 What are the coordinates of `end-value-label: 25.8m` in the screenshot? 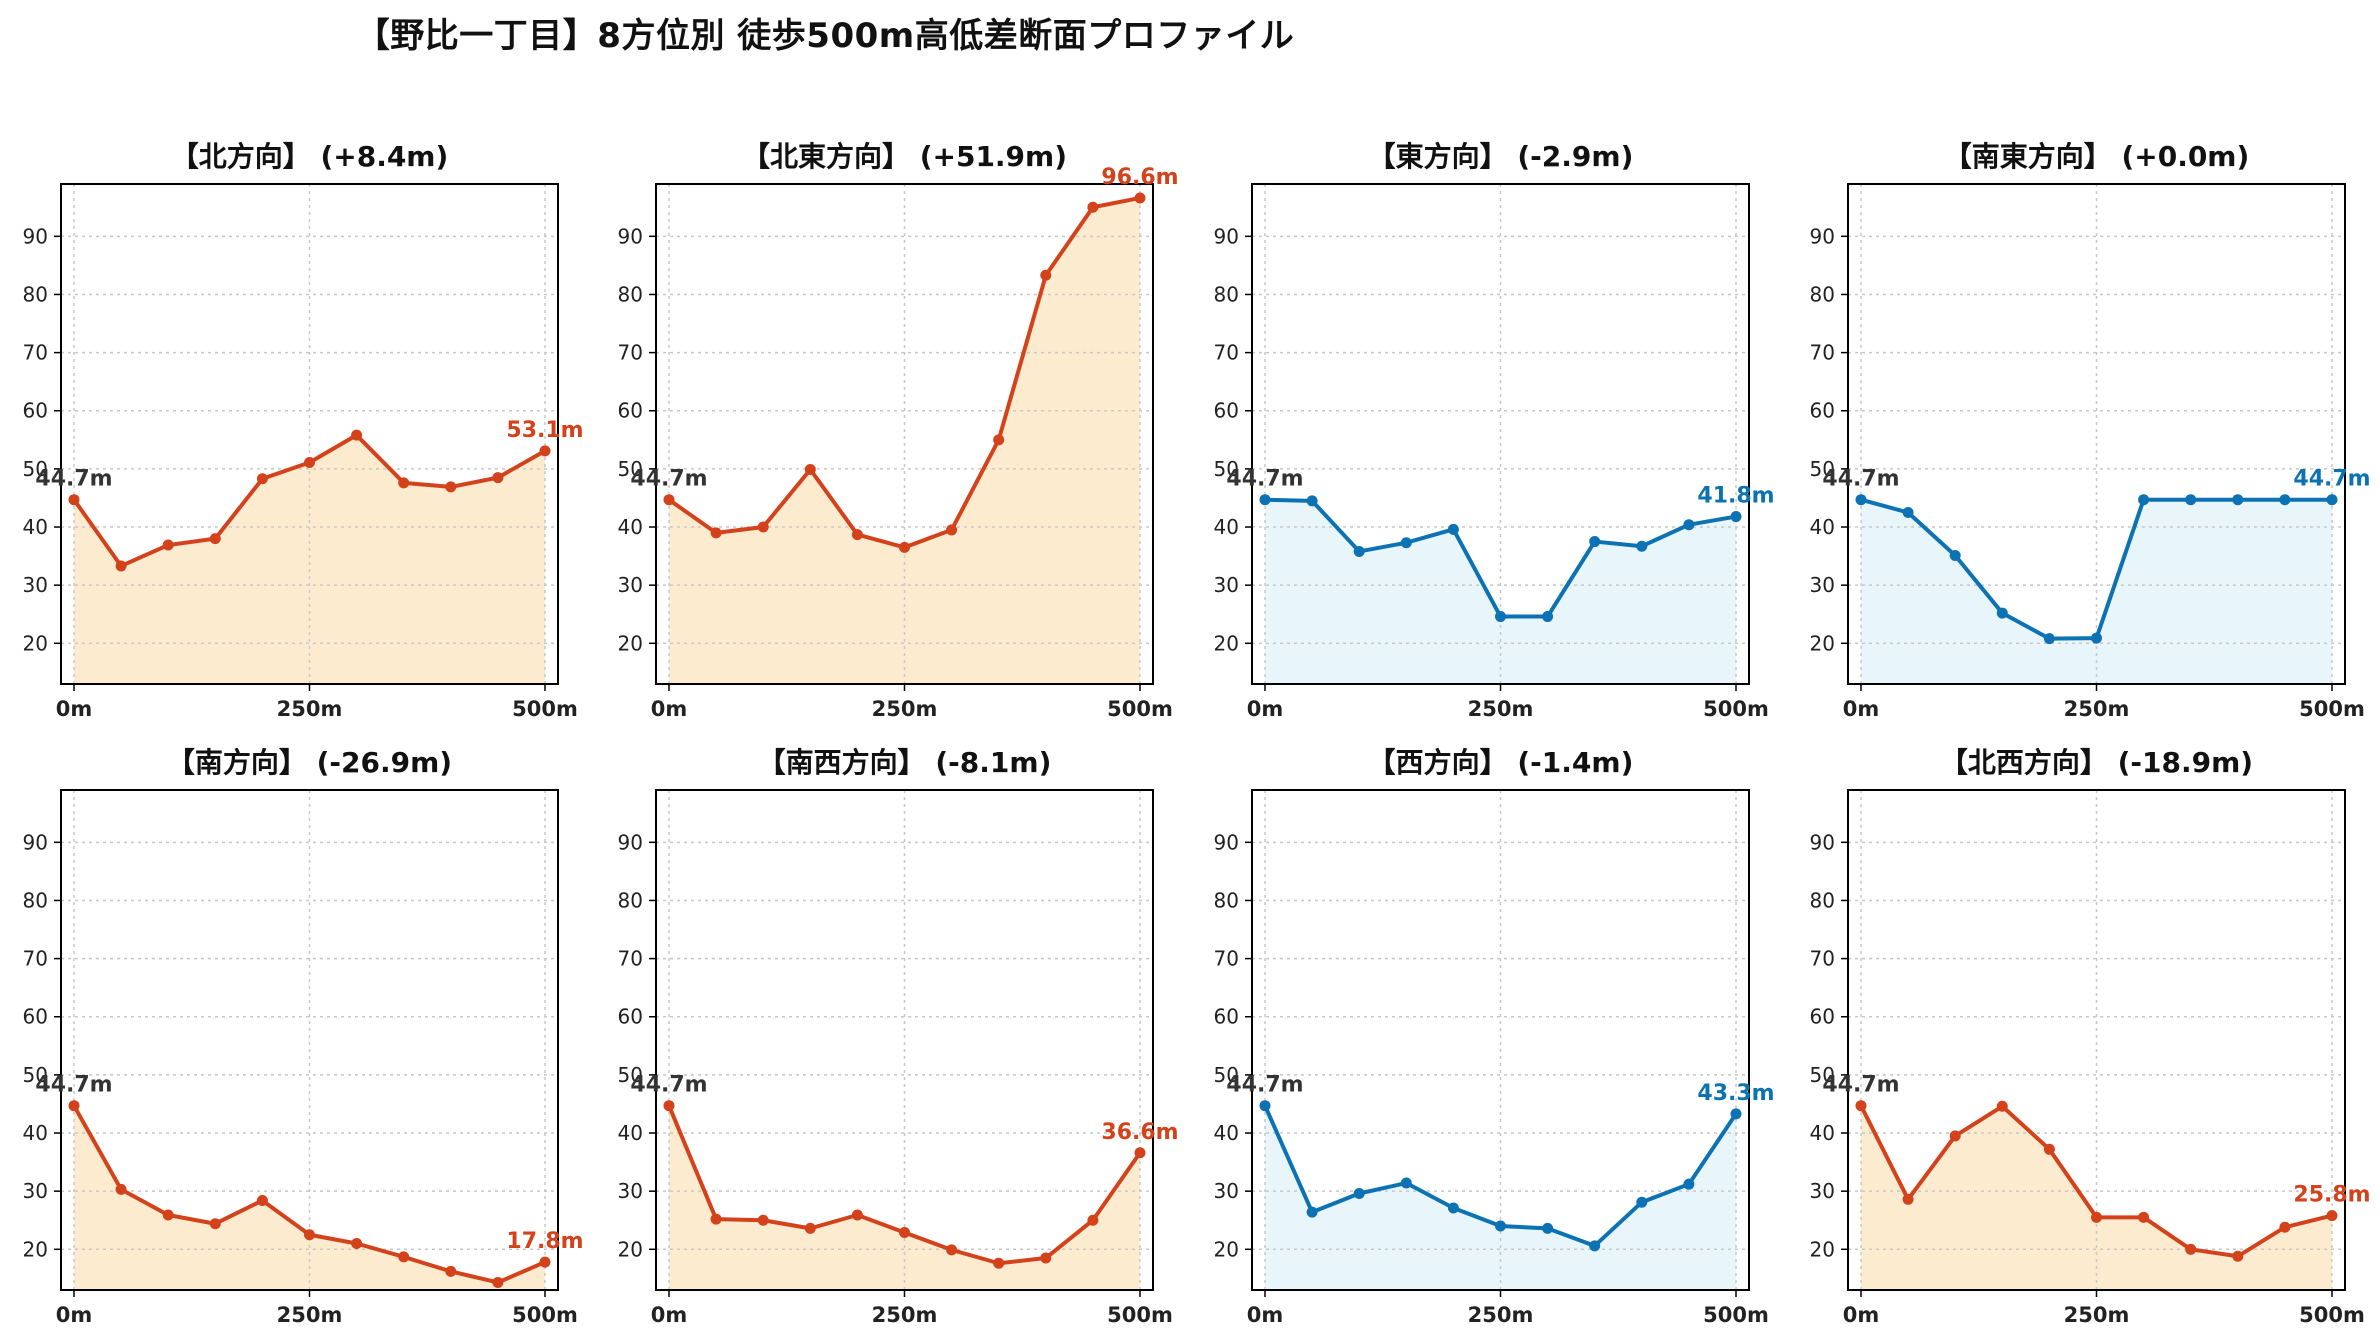 It's located at (2331, 1195).